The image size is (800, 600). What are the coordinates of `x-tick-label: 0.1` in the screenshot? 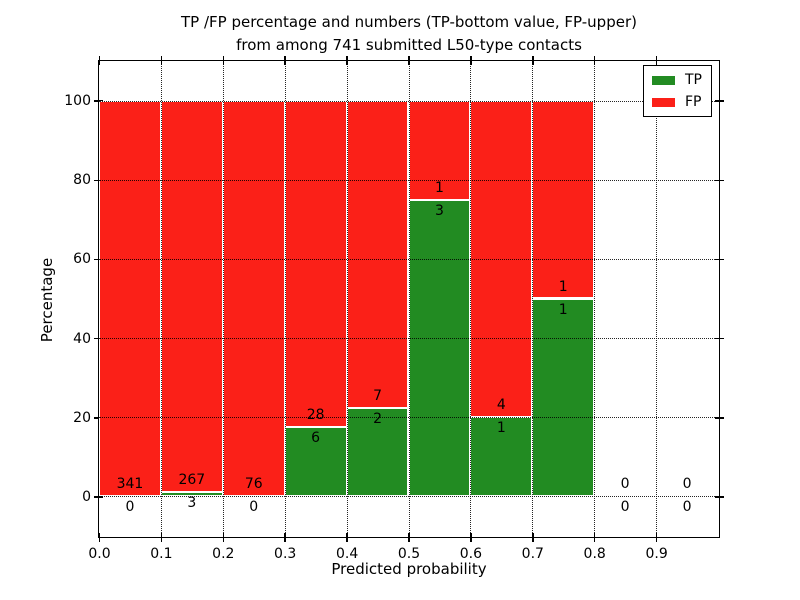 It's located at (161, 554).